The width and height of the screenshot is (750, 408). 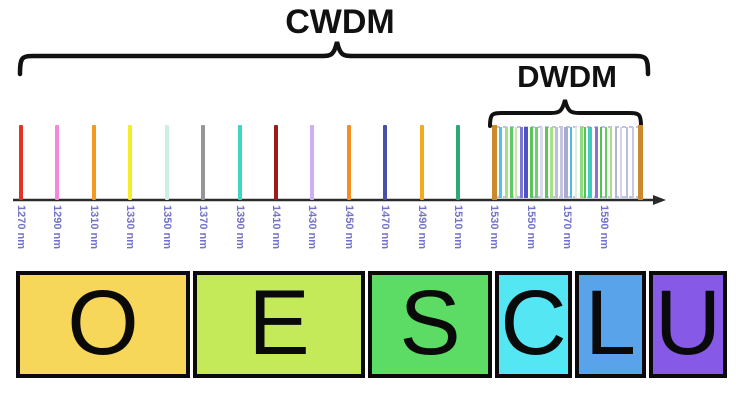 I want to click on band-letter-E: E, so click(x=279, y=322).